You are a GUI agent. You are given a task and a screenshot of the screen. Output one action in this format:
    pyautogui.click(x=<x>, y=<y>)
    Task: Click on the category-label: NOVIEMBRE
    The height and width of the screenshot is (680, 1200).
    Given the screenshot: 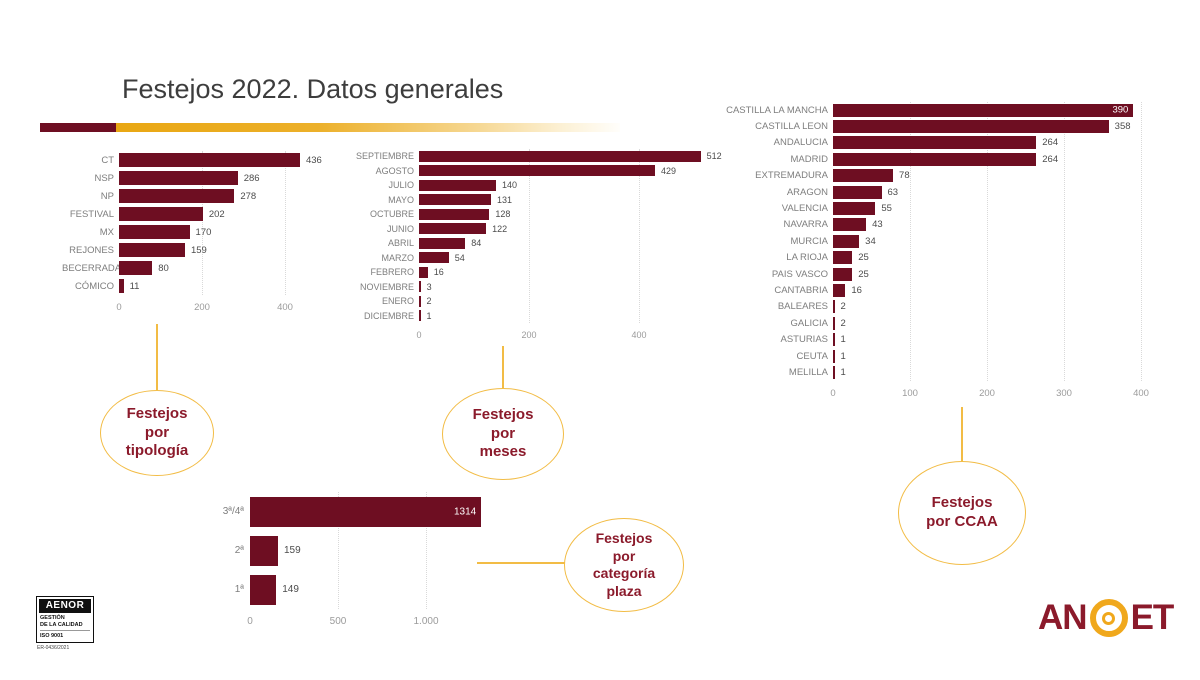 What is the action you would take?
    pyautogui.click(x=386, y=286)
    